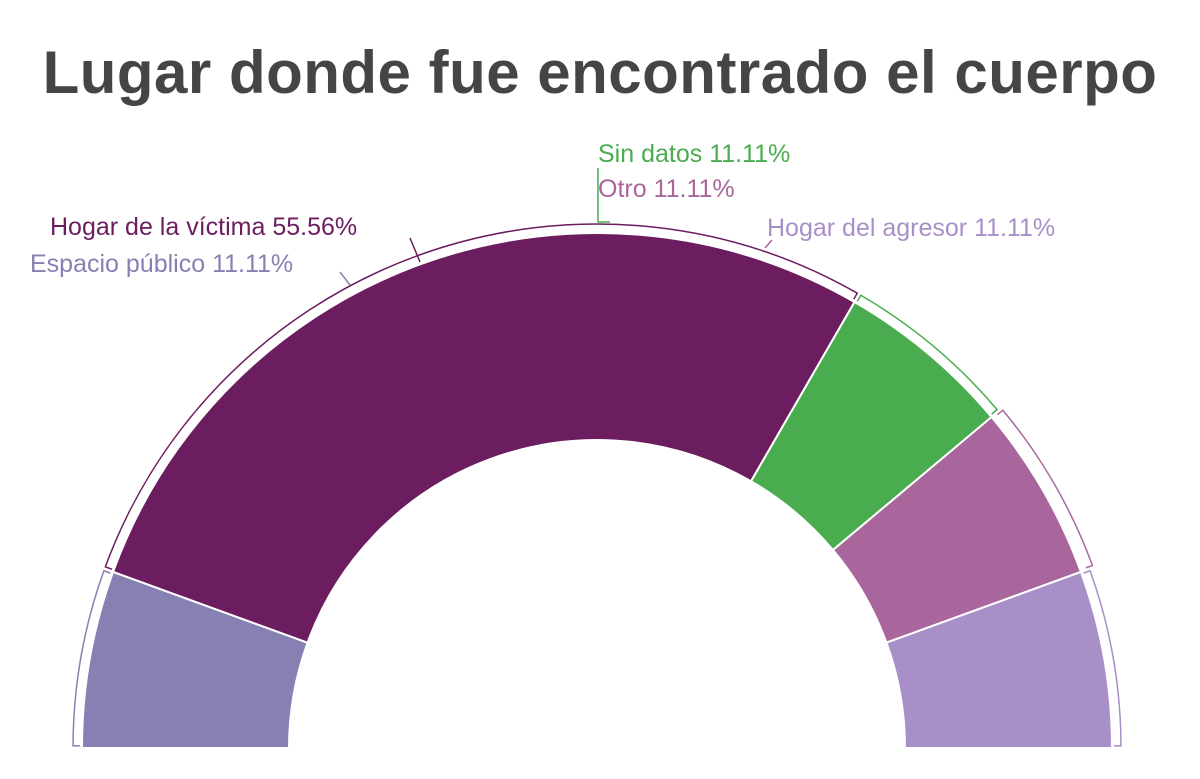 This screenshot has height=779, width=1200. What do you see at coordinates (415, 250) in the screenshot?
I see `leader-line-hogar-victima` at bounding box center [415, 250].